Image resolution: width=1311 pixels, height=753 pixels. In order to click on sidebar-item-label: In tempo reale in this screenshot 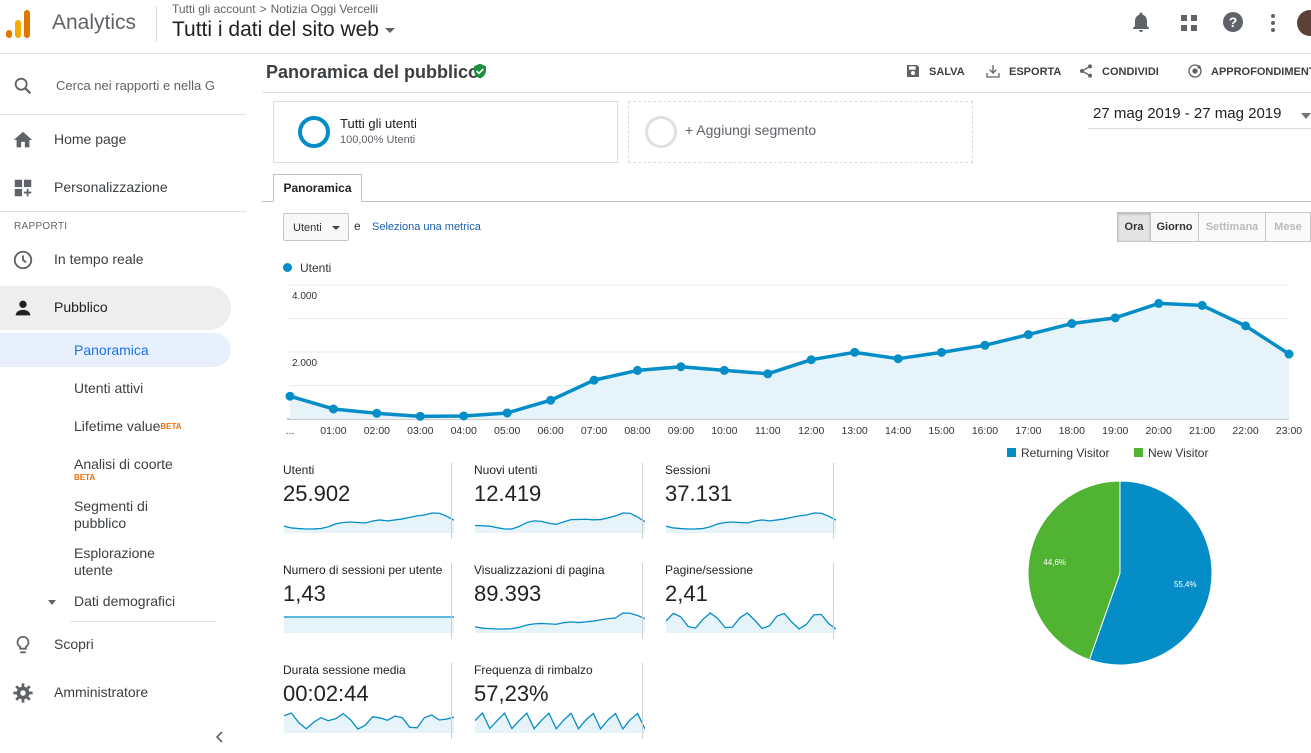, I will do `click(99, 259)`.